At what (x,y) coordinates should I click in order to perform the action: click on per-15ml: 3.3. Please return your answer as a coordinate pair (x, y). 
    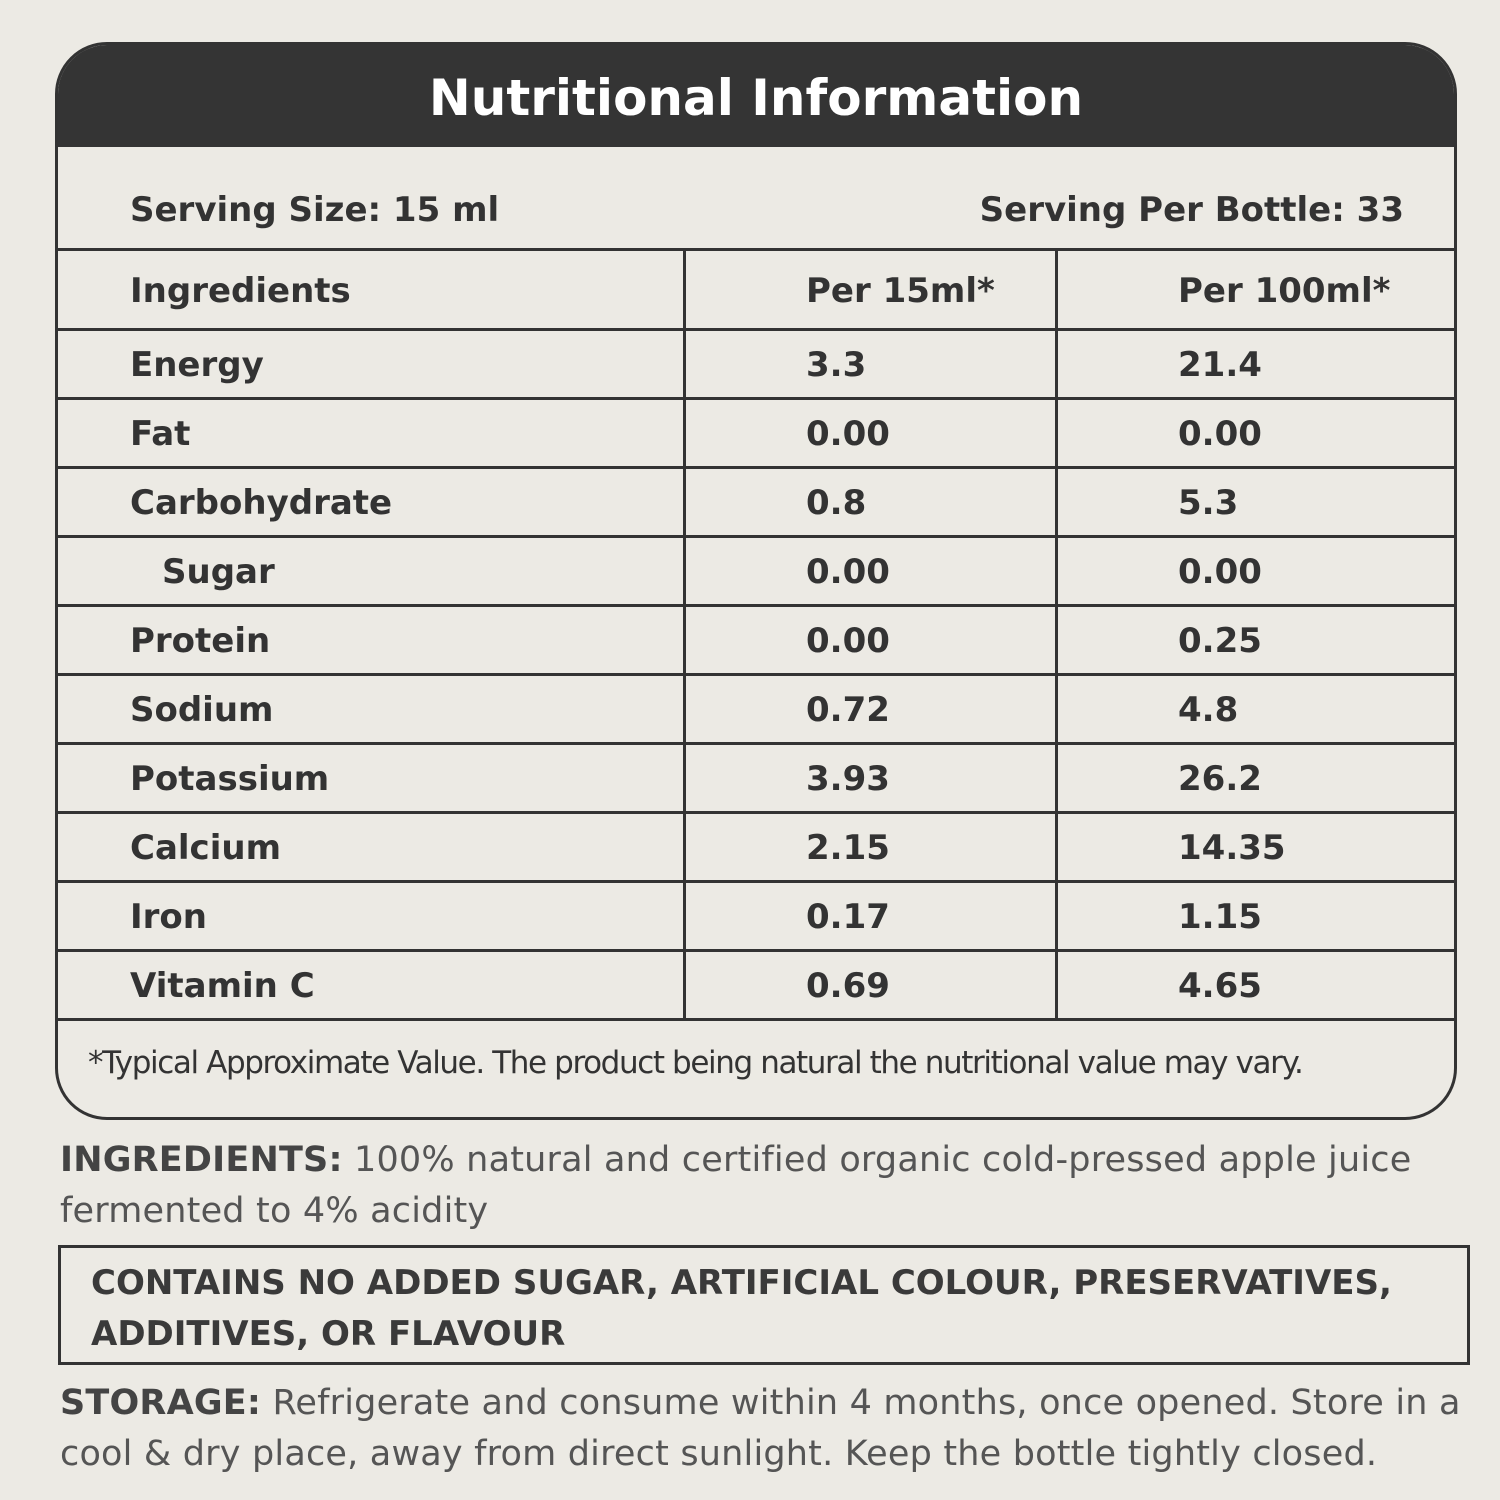
    Looking at the image, I should click on (836, 365).